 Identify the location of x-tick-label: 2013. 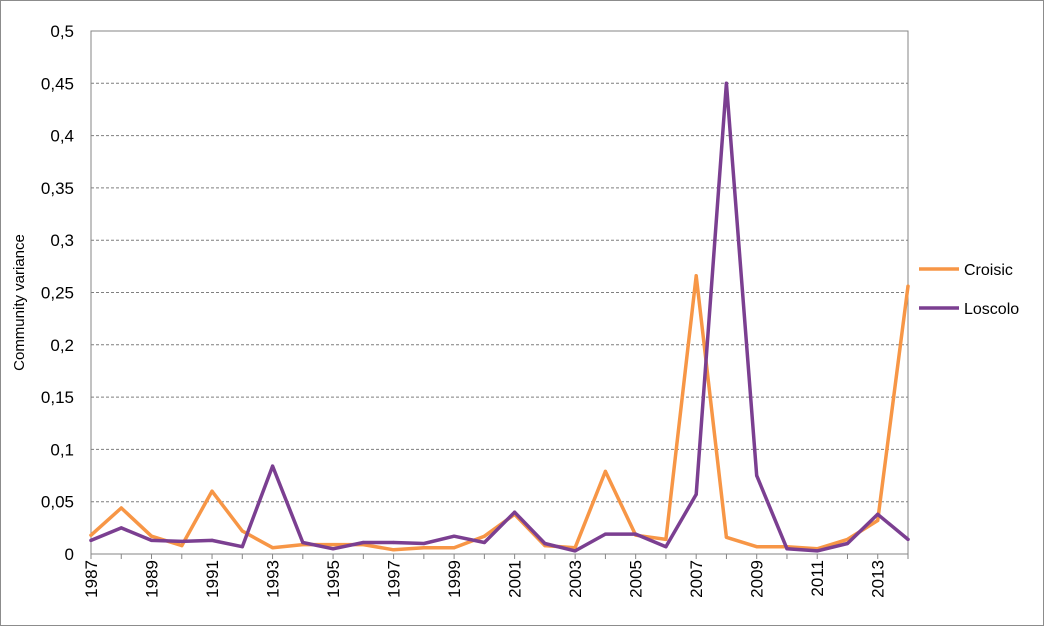
(878, 579).